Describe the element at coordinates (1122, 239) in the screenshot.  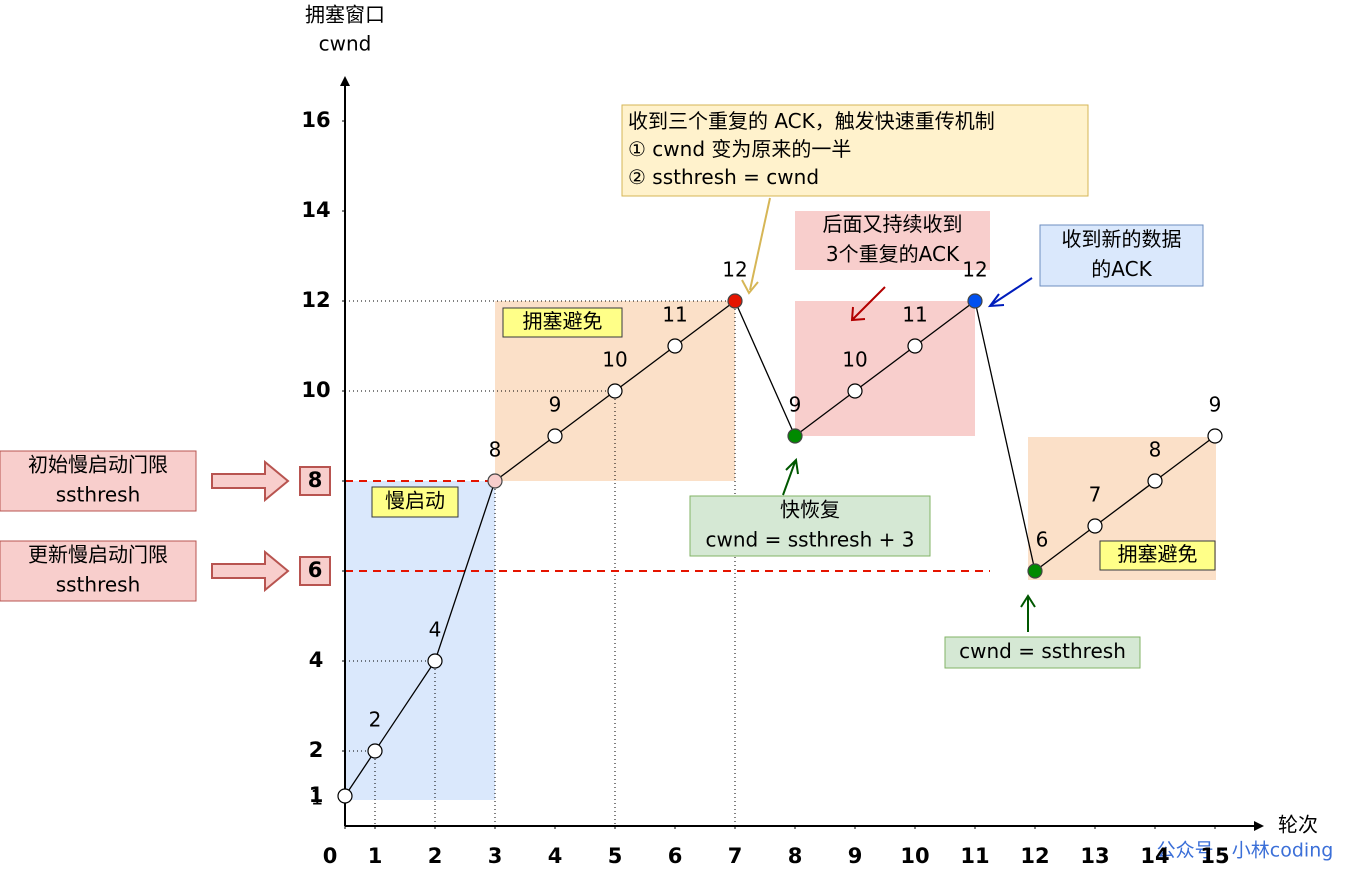
I see `annotation-text: 收到新的数据` at that location.